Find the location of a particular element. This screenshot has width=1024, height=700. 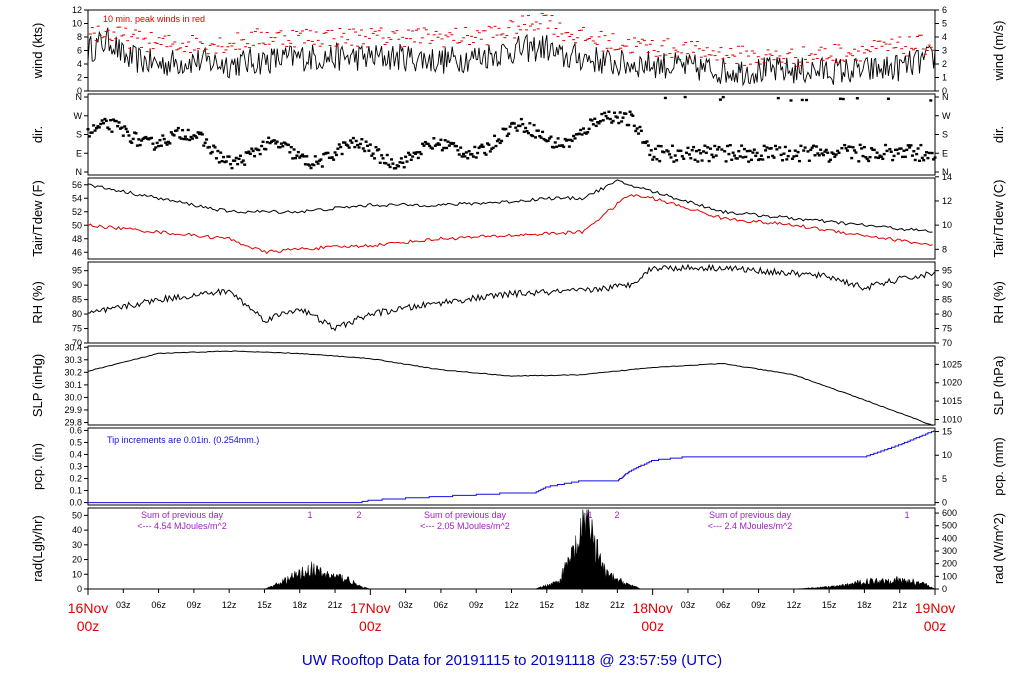

dir-left-tick-label: S is located at coordinates (79, 135).